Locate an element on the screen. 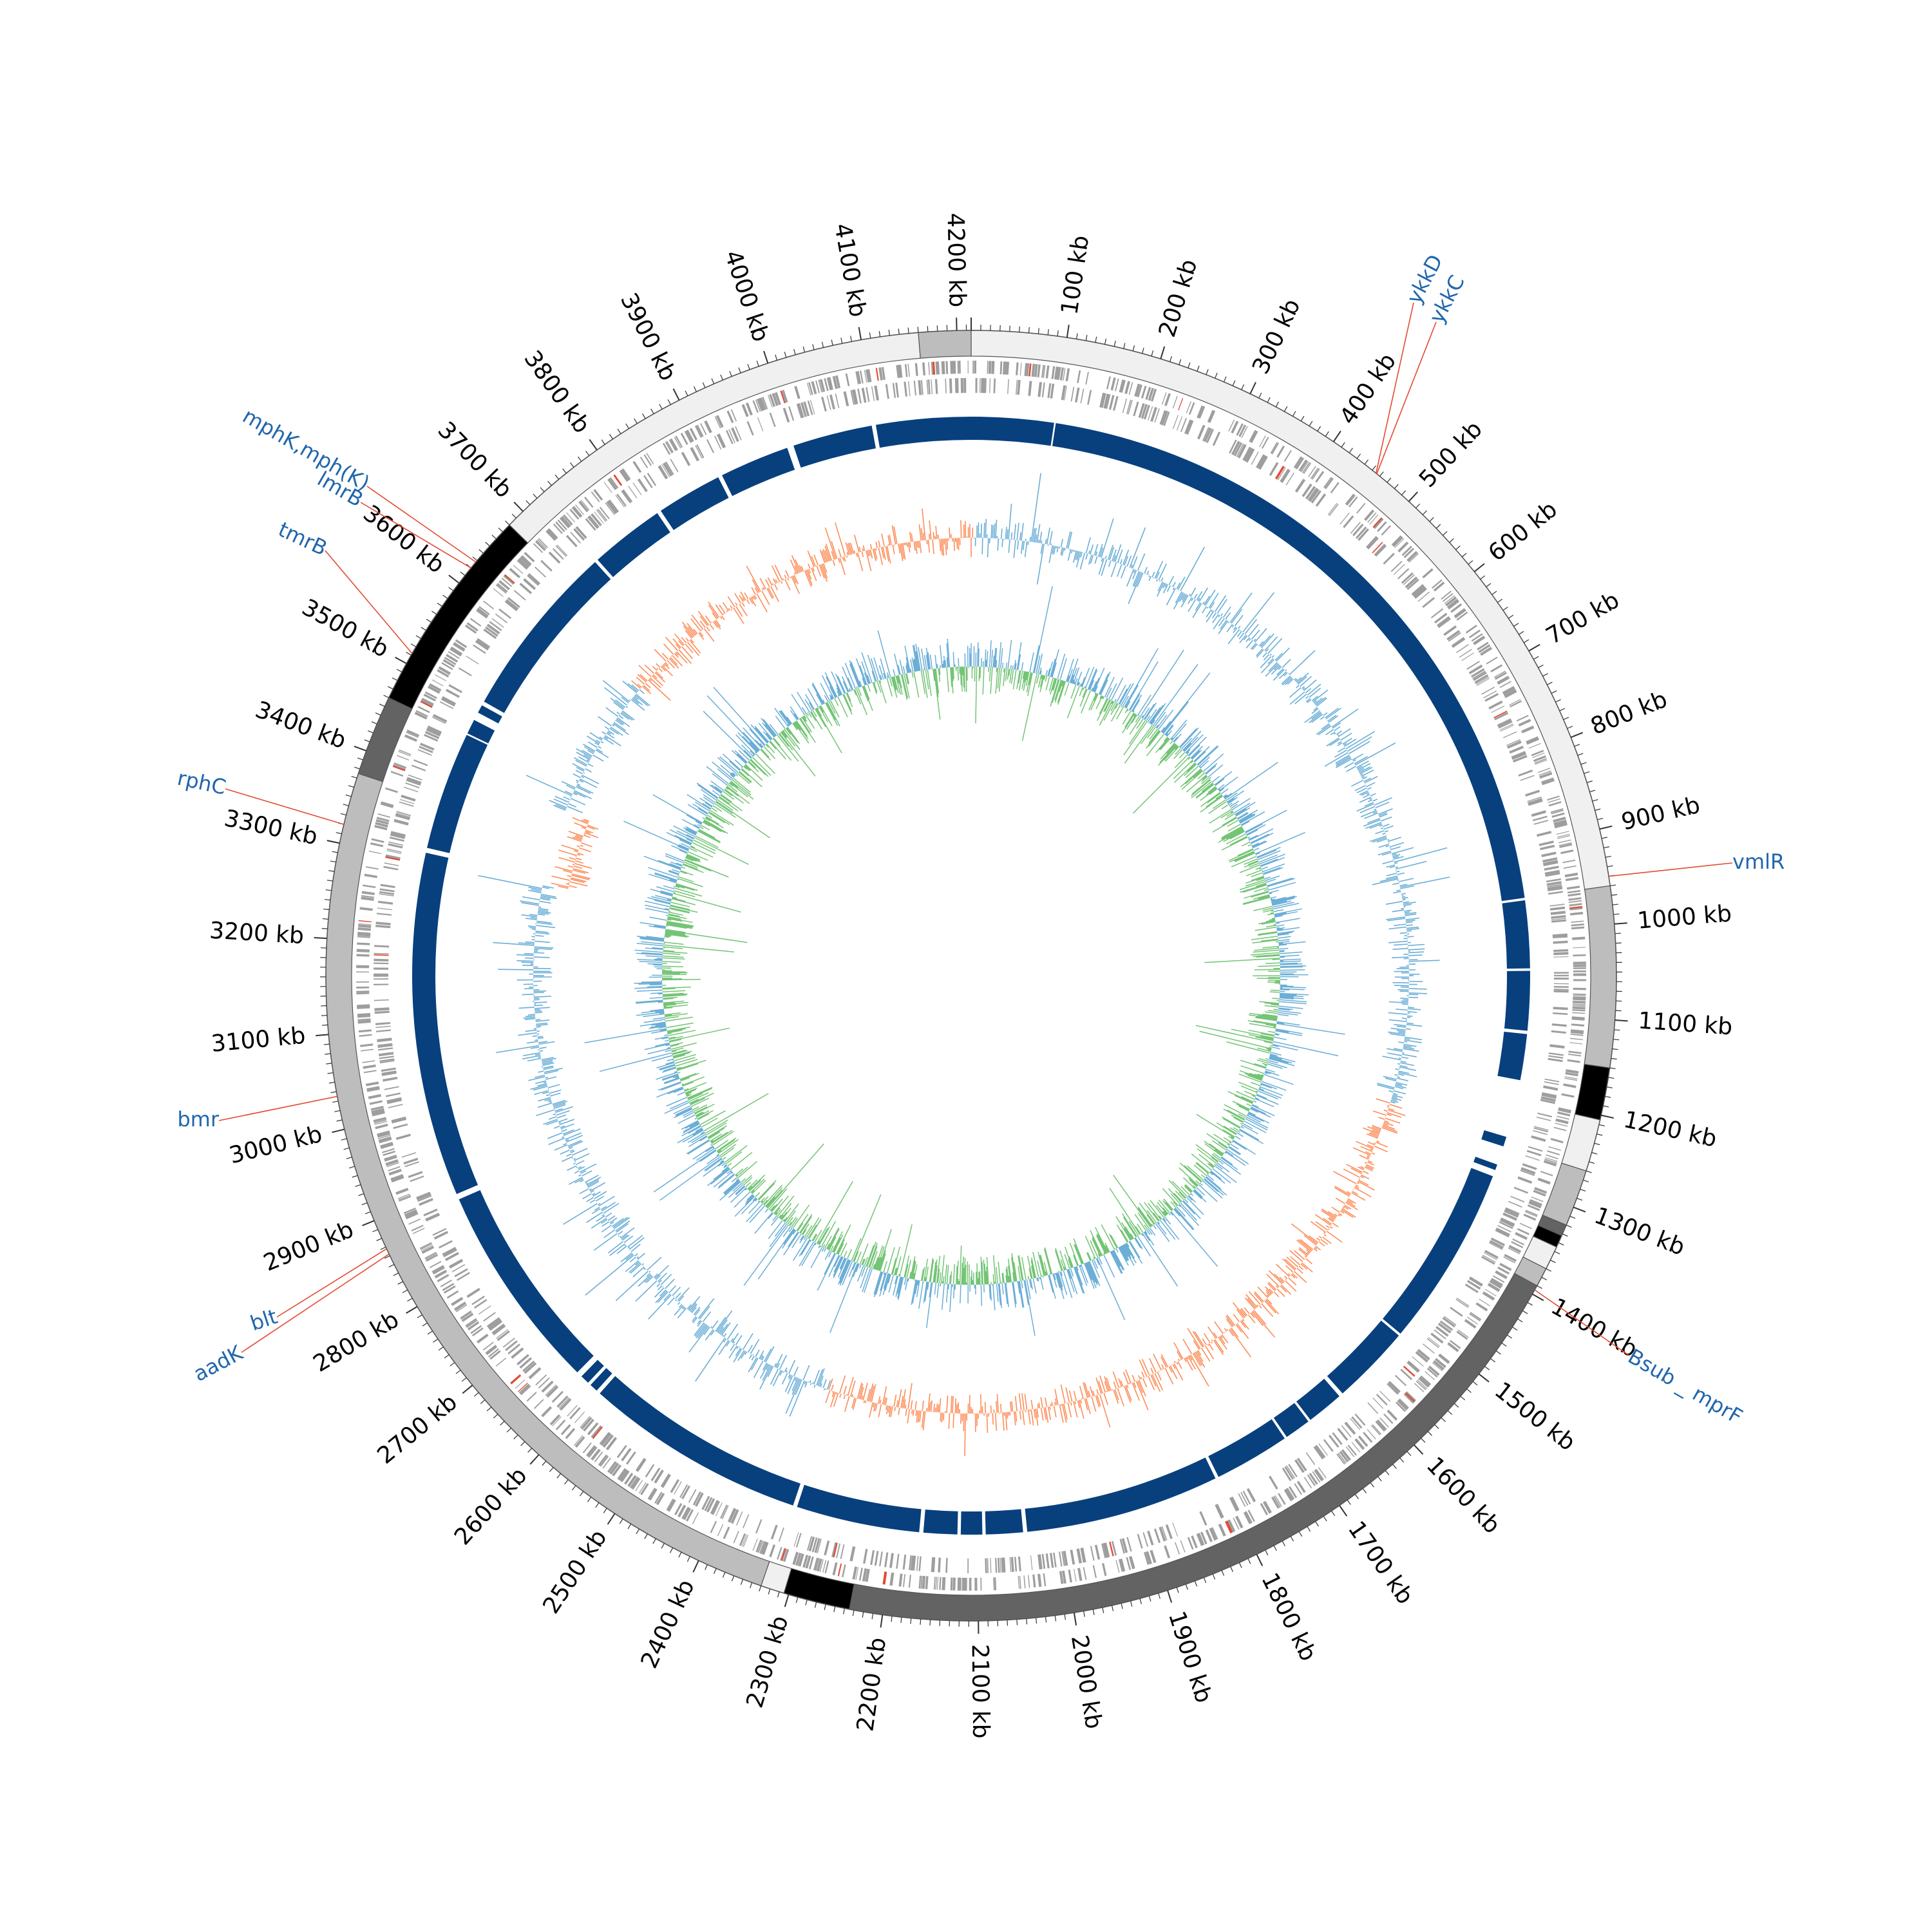  major-tick is located at coordinates (593, 445).